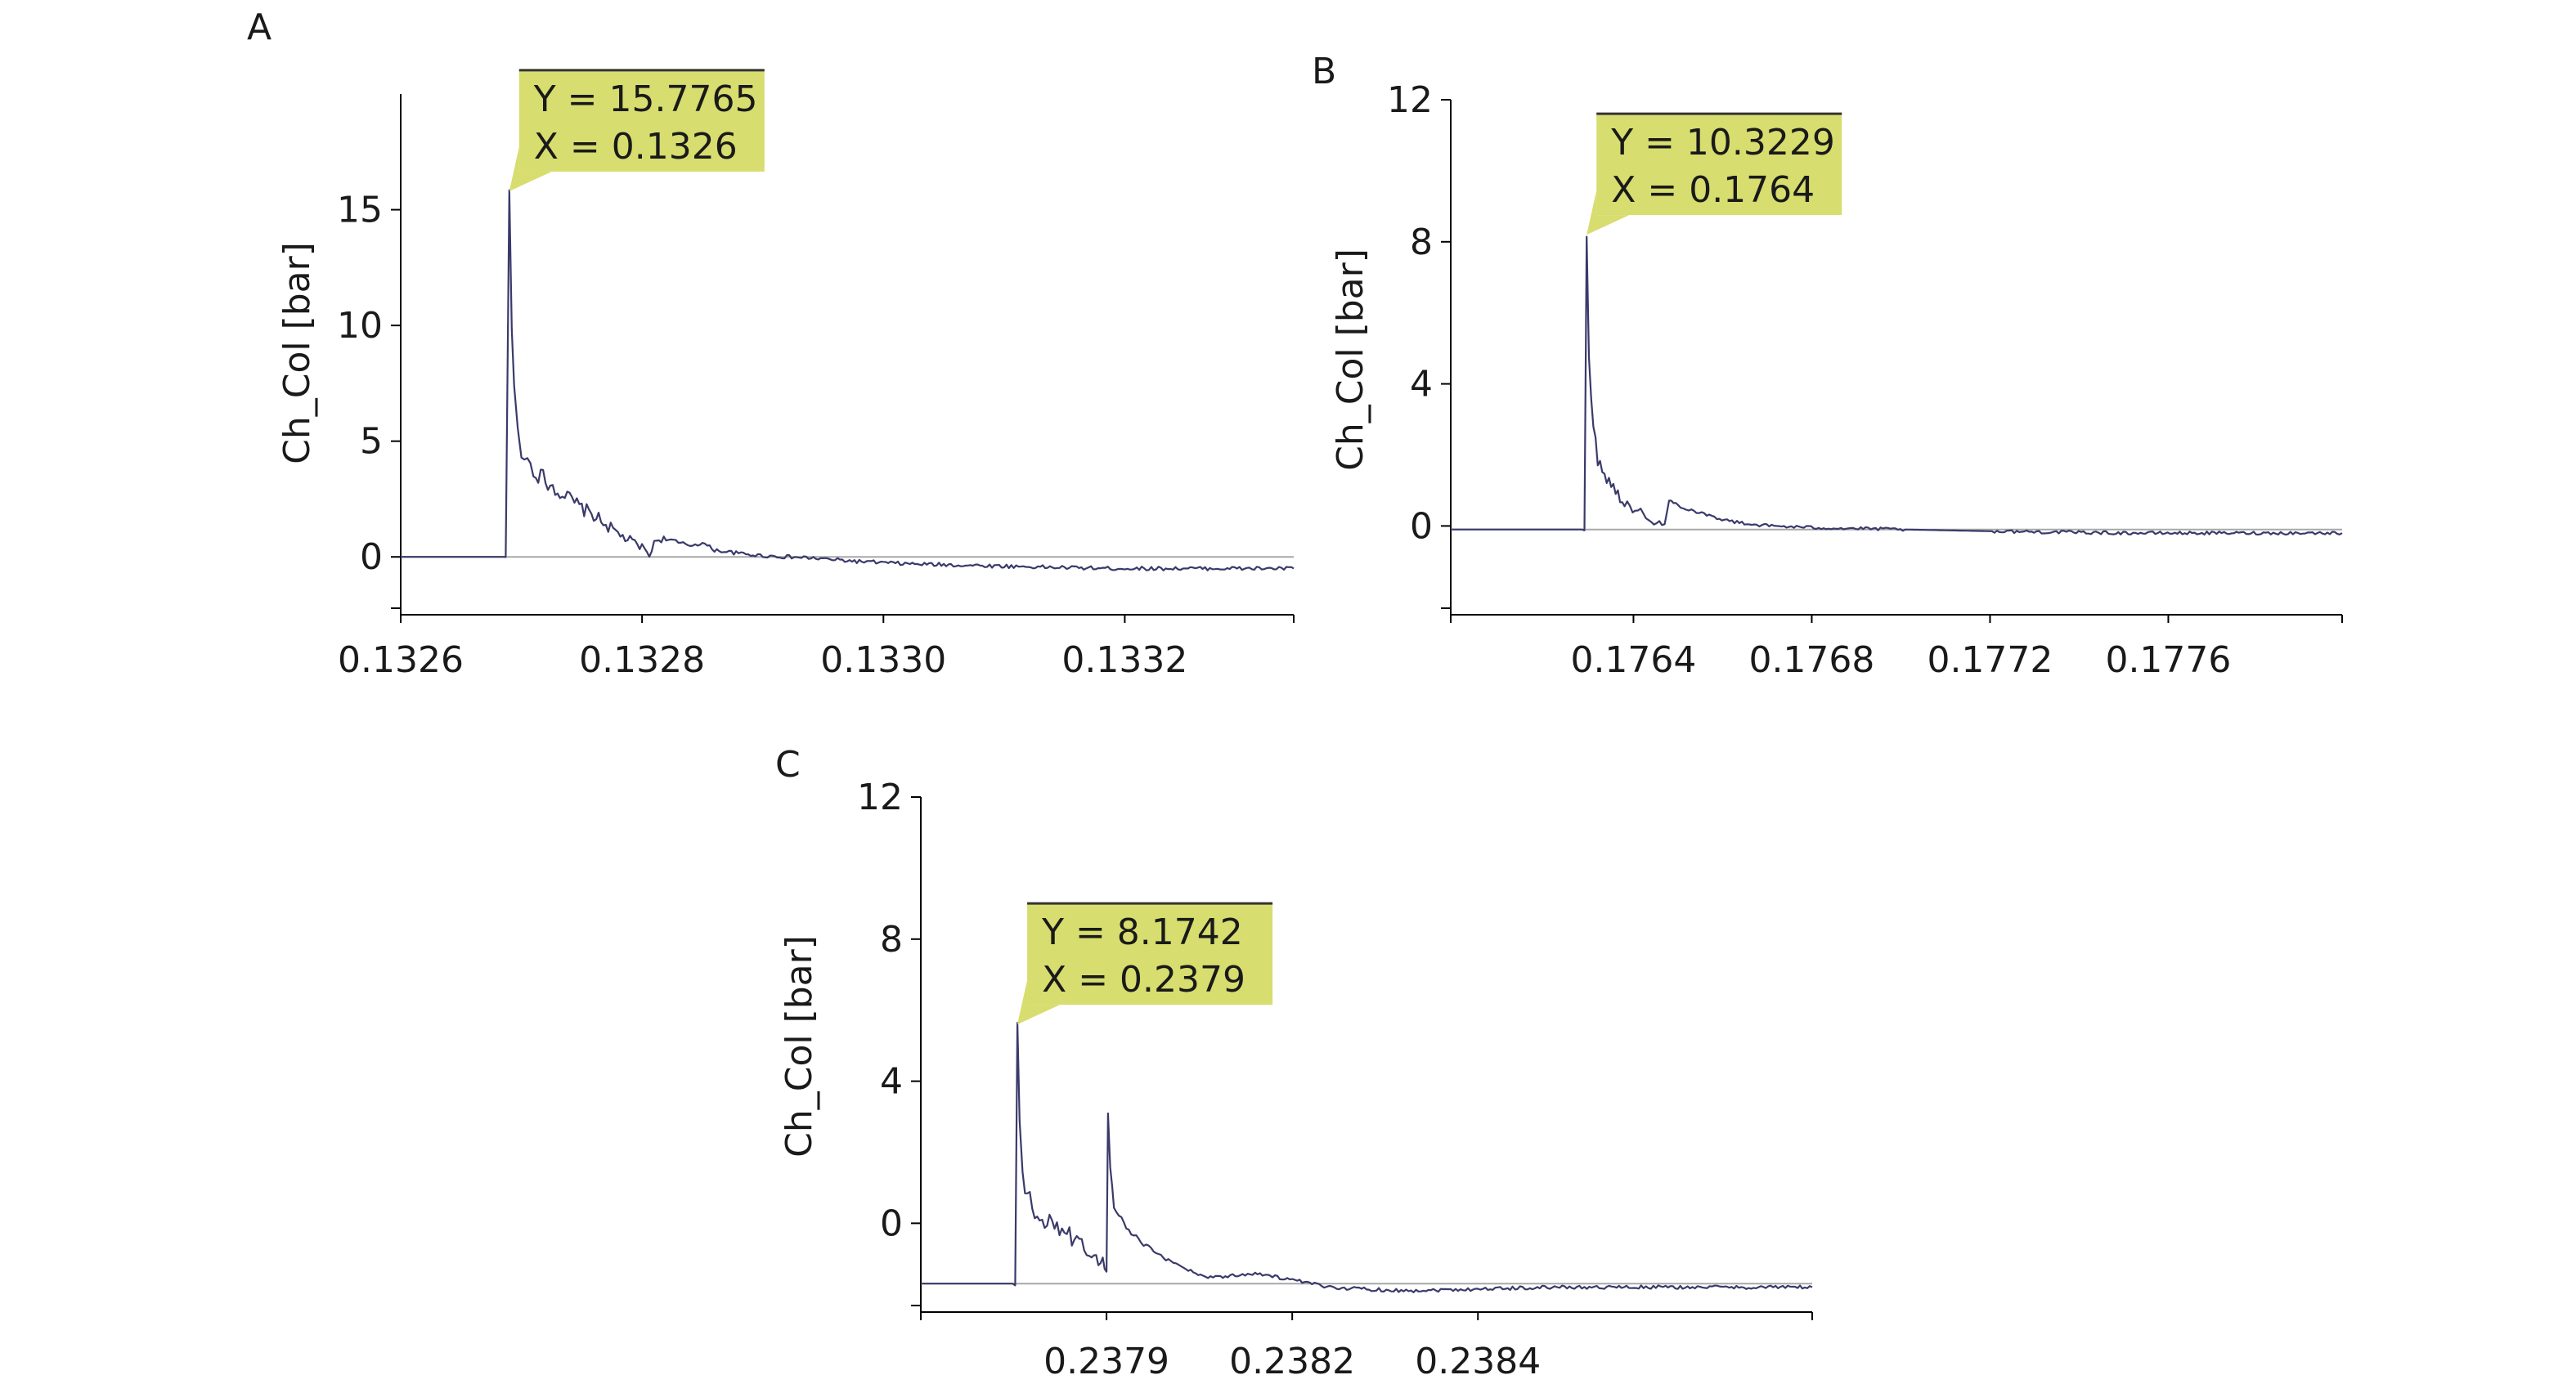 This screenshot has height=1384, width=2576. Describe the element at coordinates (788, 765) in the screenshot. I see `panel-label: C` at that location.